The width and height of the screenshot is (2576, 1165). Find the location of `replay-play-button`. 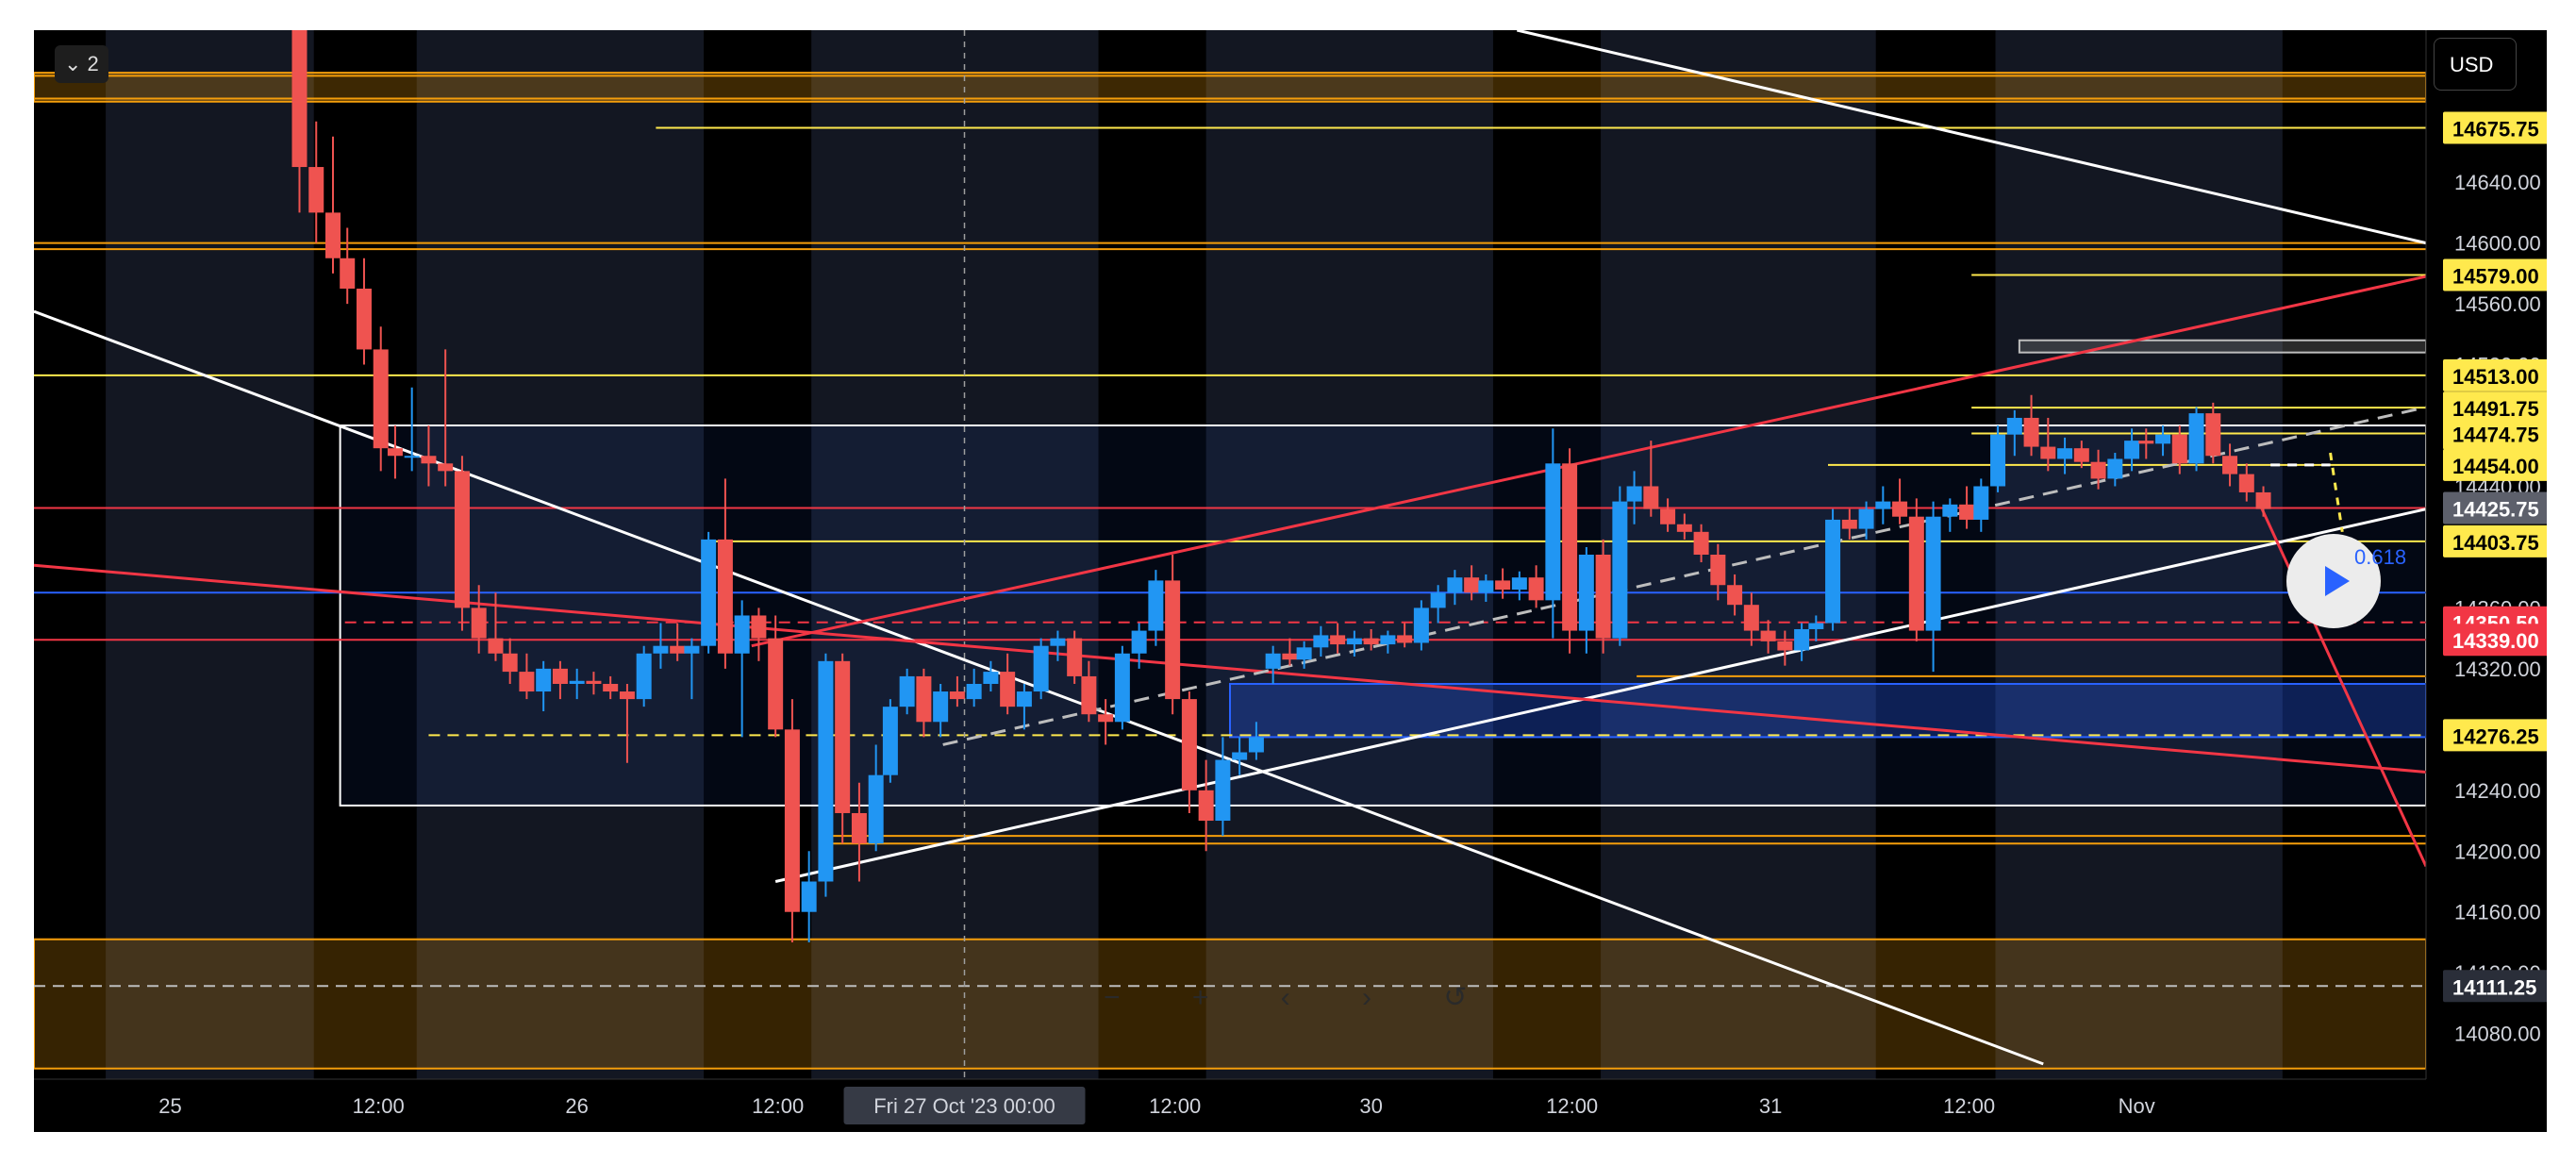

replay-play-button is located at coordinates (2333, 581).